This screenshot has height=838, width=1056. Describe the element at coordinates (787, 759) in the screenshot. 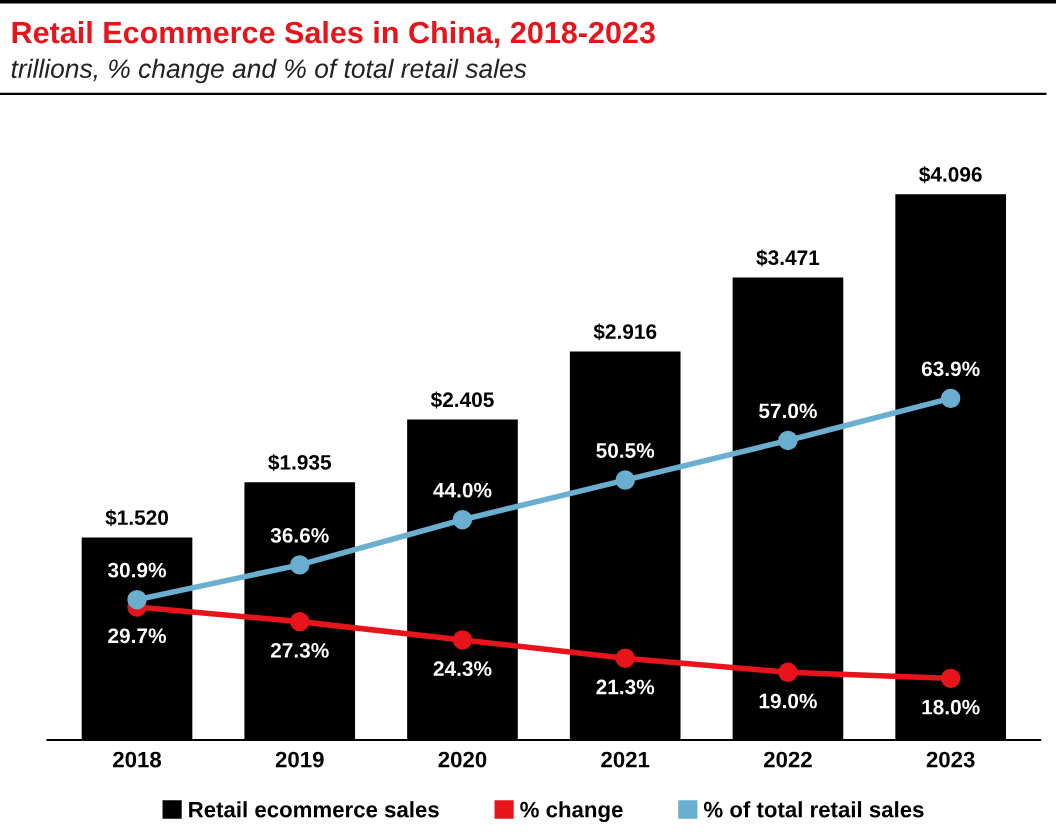

I see `x-tick-label: 2022` at that location.